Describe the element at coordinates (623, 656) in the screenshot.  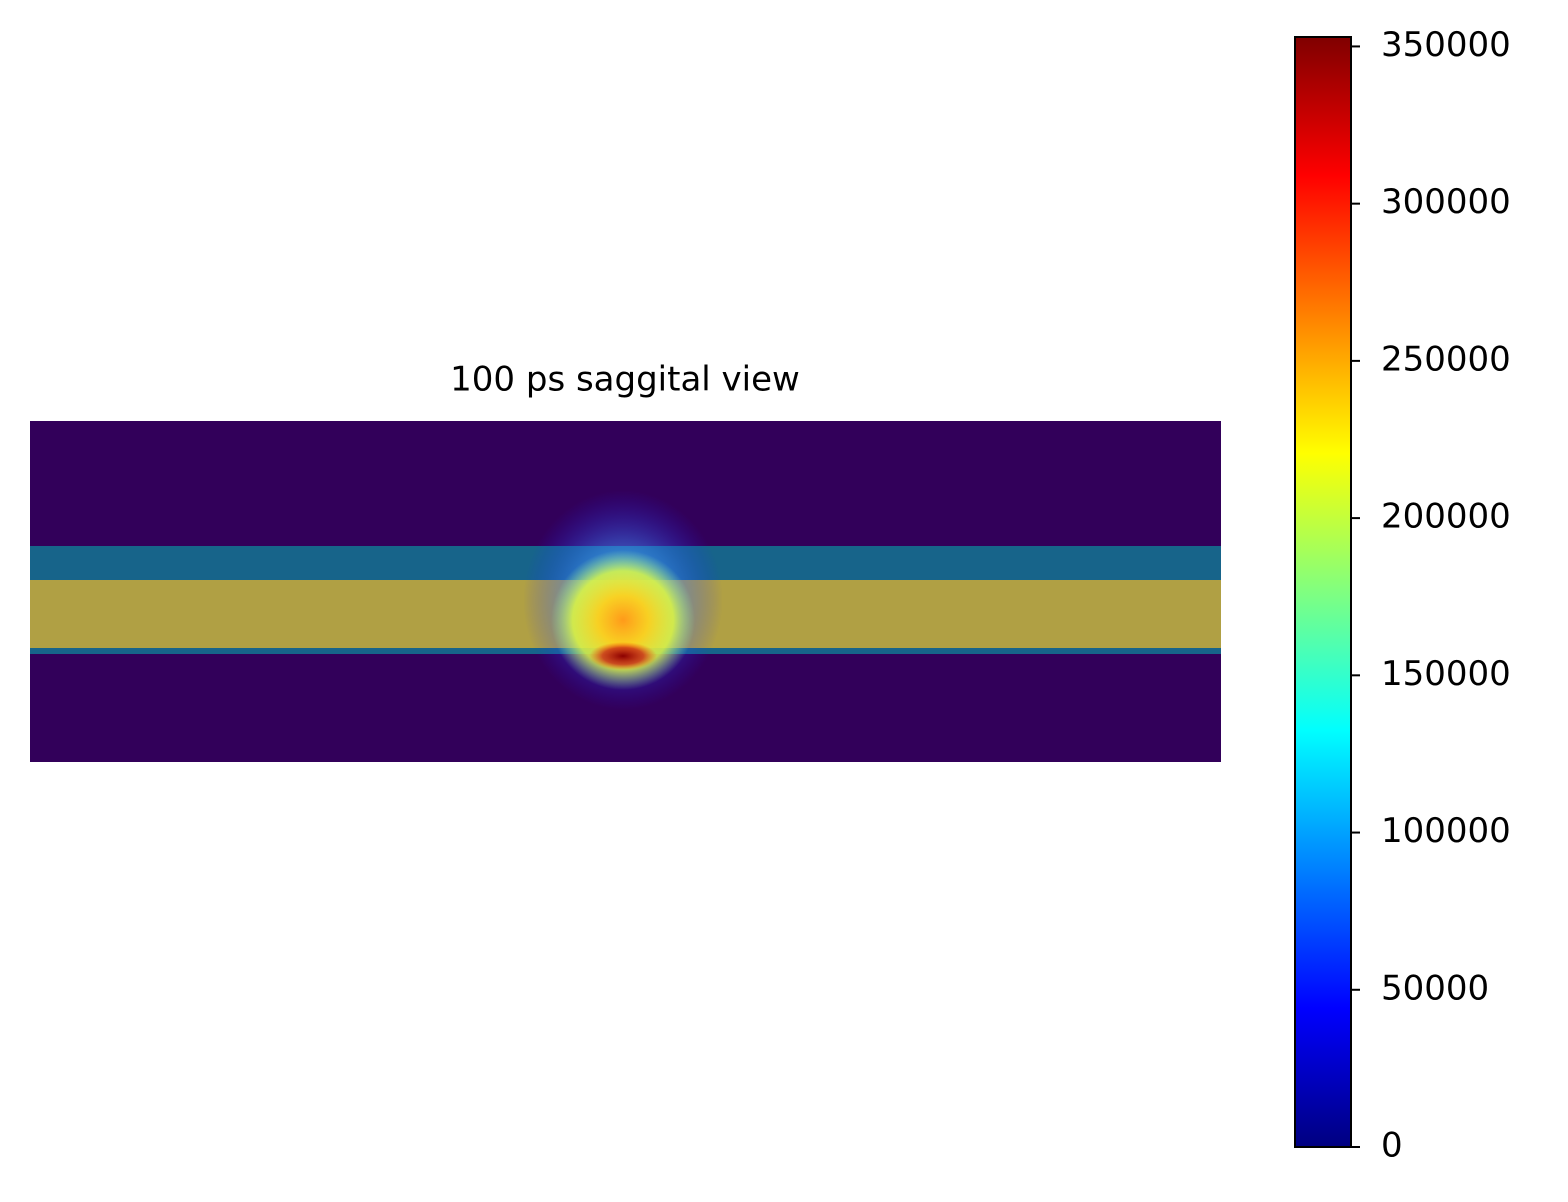
I see `signal-peak` at that location.